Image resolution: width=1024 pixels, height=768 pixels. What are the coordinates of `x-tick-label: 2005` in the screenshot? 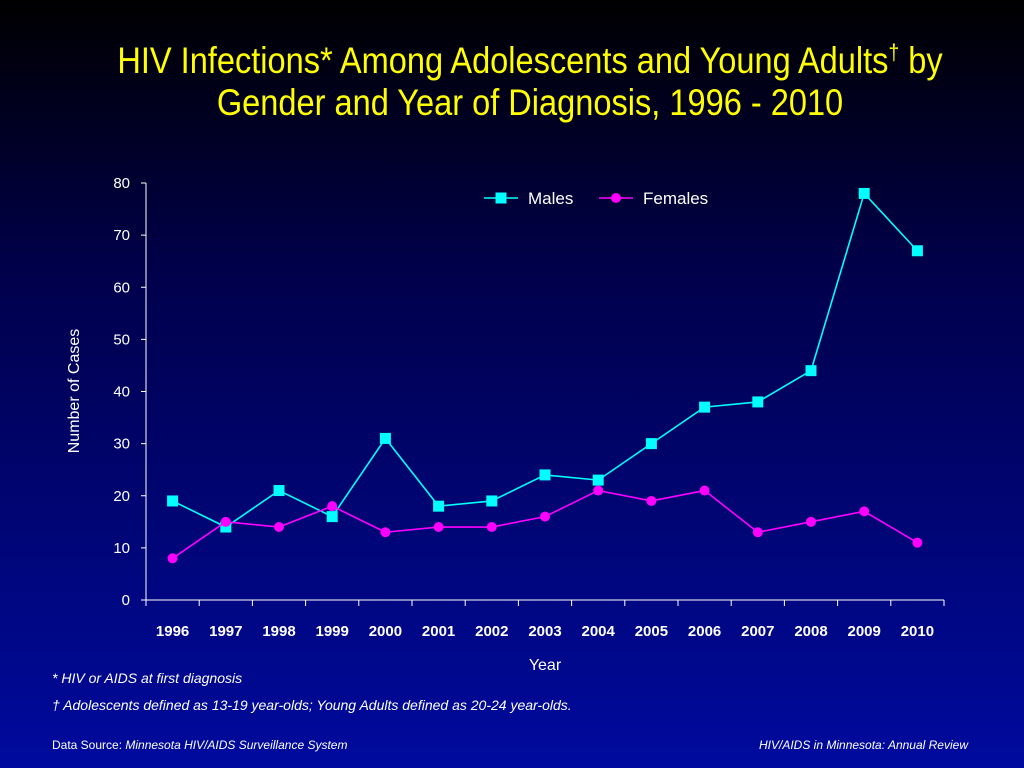 It's located at (651, 631).